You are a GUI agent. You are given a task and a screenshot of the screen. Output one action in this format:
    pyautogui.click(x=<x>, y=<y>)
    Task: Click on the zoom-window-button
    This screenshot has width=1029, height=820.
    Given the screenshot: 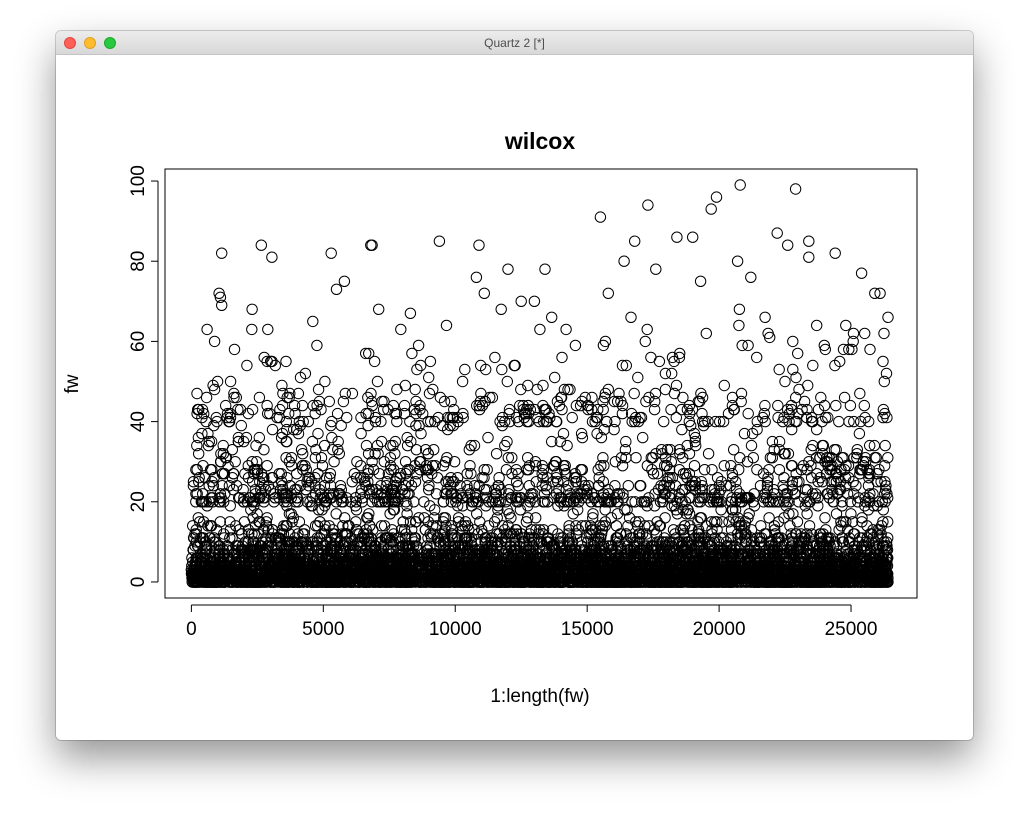 What is the action you would take?
    pyautogui.click(x=110, y=43)
    